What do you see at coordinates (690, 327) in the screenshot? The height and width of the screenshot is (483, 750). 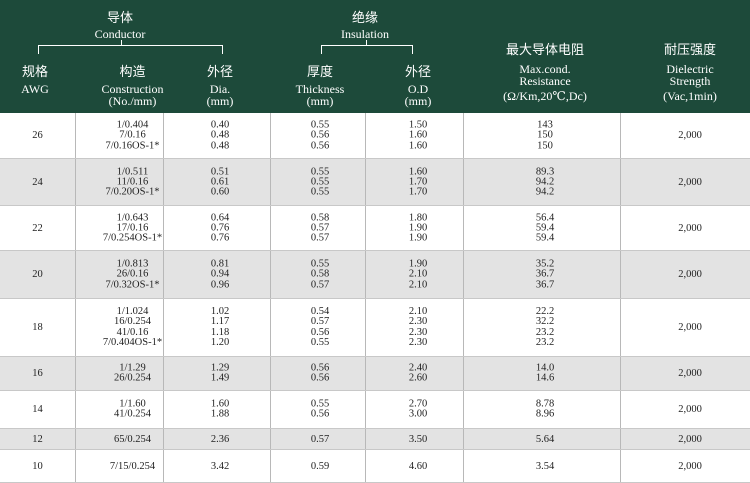 I see `dielectric-cell: 2,000` at bounding box center [690, 327].